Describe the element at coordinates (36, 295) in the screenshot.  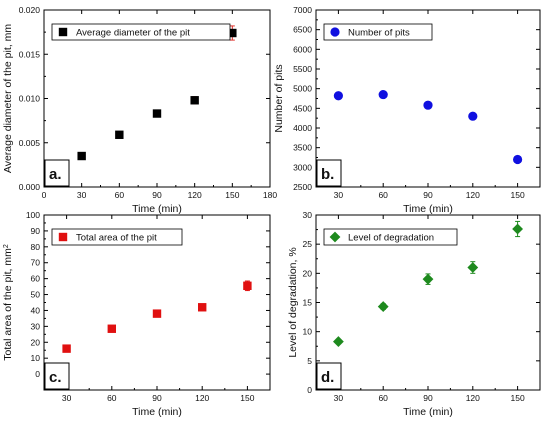
I see `y-tick-label: 50` at that location.